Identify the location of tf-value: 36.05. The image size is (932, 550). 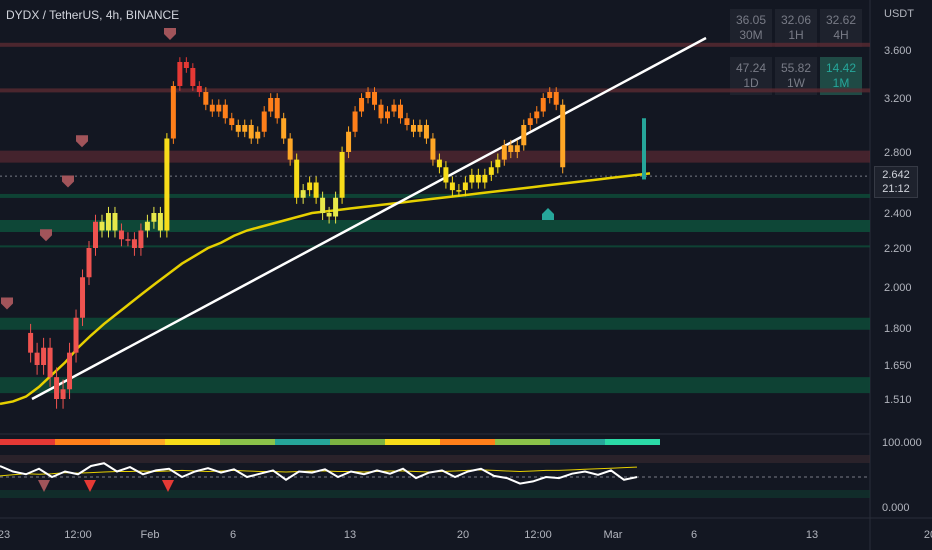
(751, 20).